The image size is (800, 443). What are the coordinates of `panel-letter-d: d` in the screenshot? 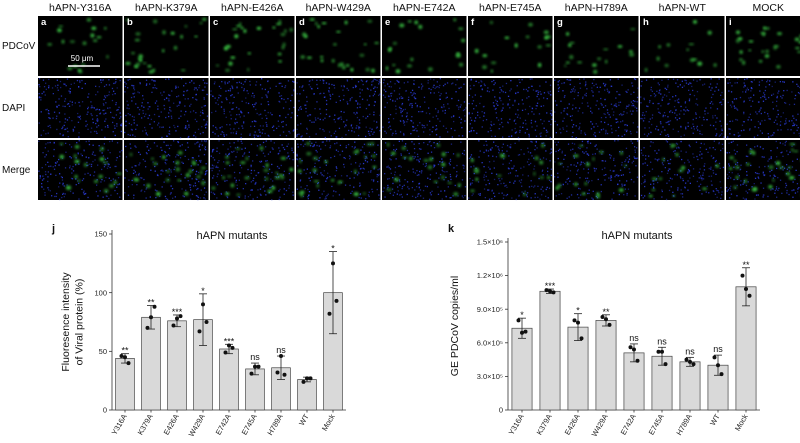 It's located at (302, 22).